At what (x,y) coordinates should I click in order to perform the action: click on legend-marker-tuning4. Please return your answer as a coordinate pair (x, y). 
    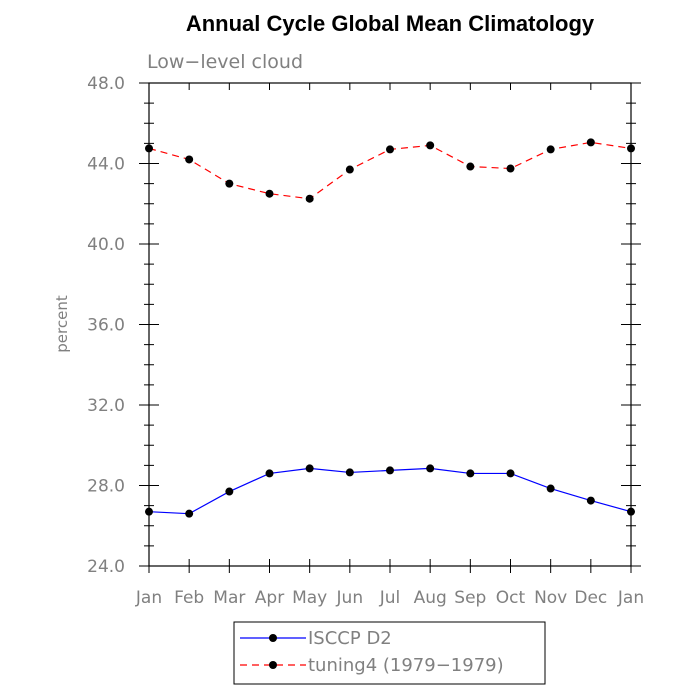
    Looking at the image, I should click on (273, 665).